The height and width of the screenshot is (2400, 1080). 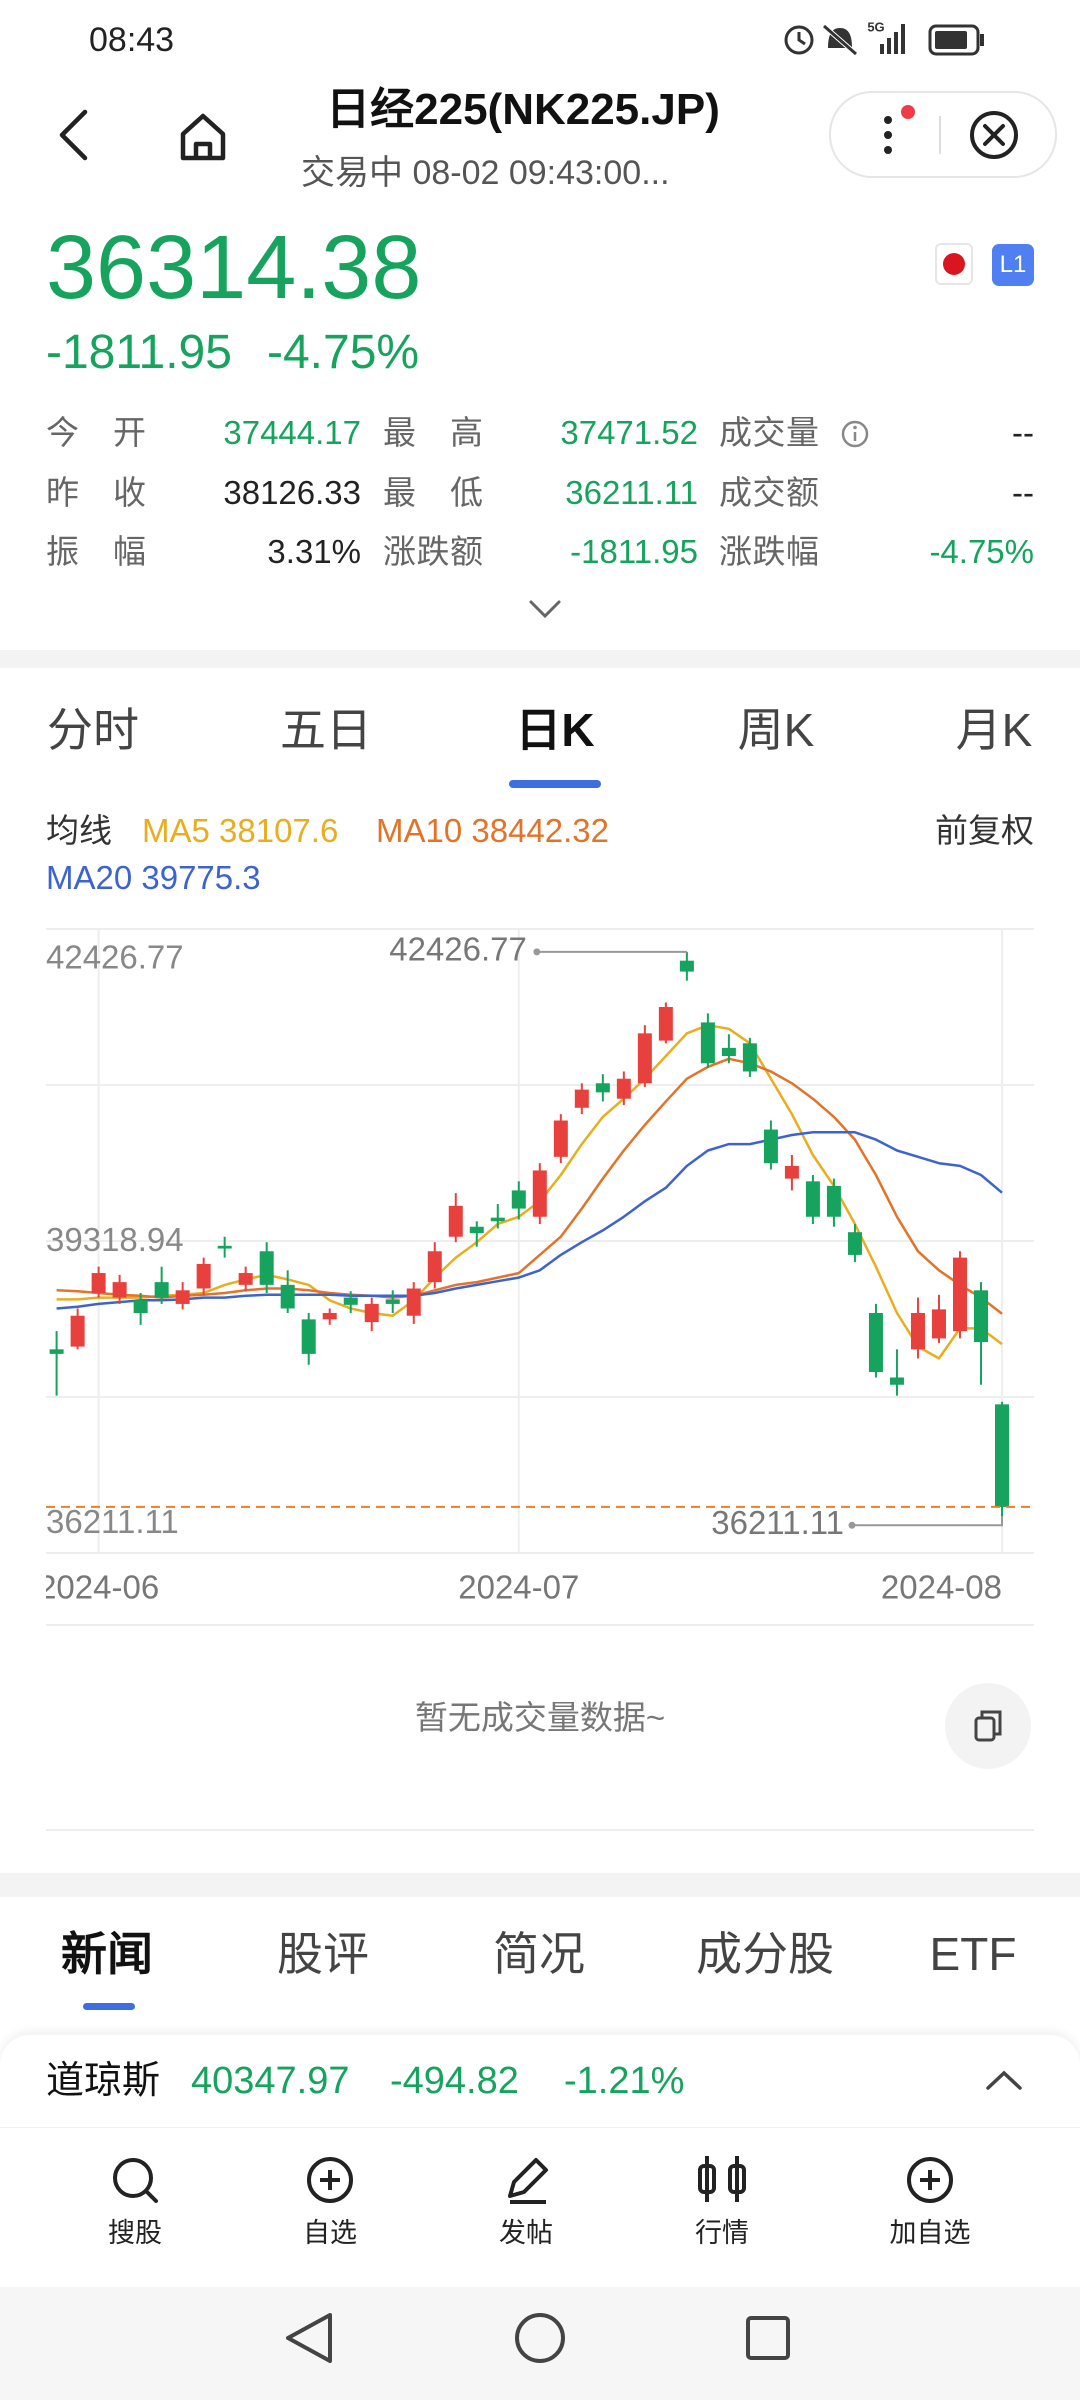 I want to click on bottom-nav-icons, so click(x=533, y=2180).